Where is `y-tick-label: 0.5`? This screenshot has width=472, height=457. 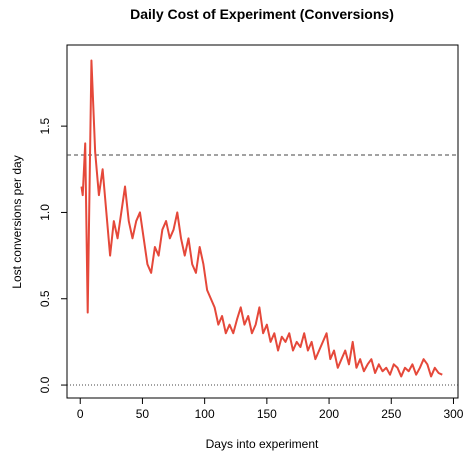 y-tick-label: 0.5 is located at coordinates (45, 298).